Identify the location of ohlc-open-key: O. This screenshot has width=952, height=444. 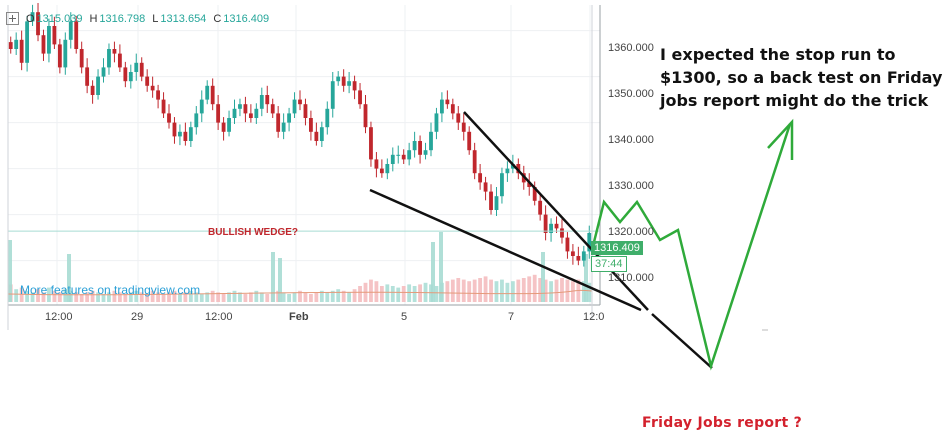
(30, 18).